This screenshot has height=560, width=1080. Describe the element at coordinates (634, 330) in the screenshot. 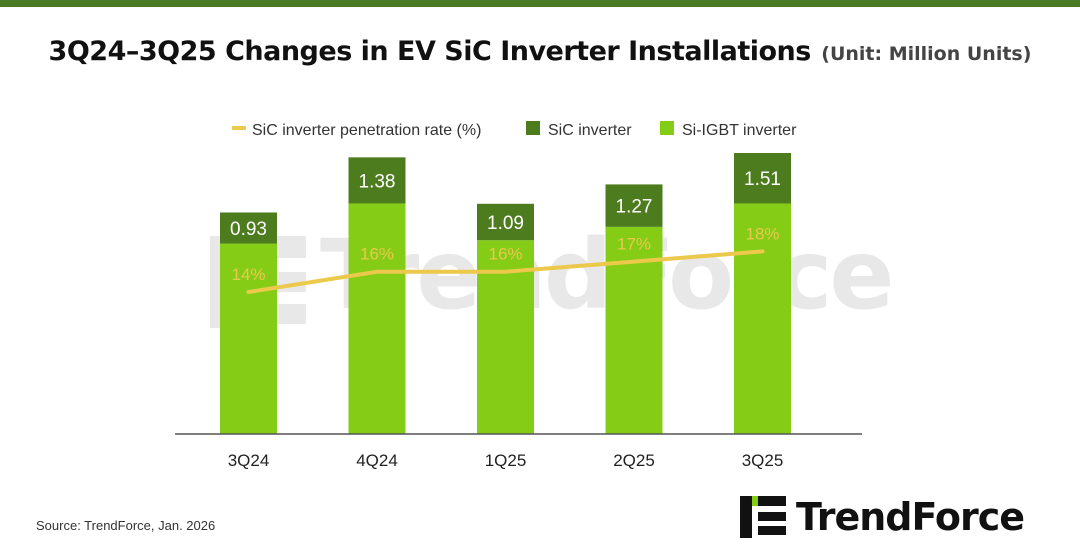

I see `bar-si-igbt-2Q25` at that location.